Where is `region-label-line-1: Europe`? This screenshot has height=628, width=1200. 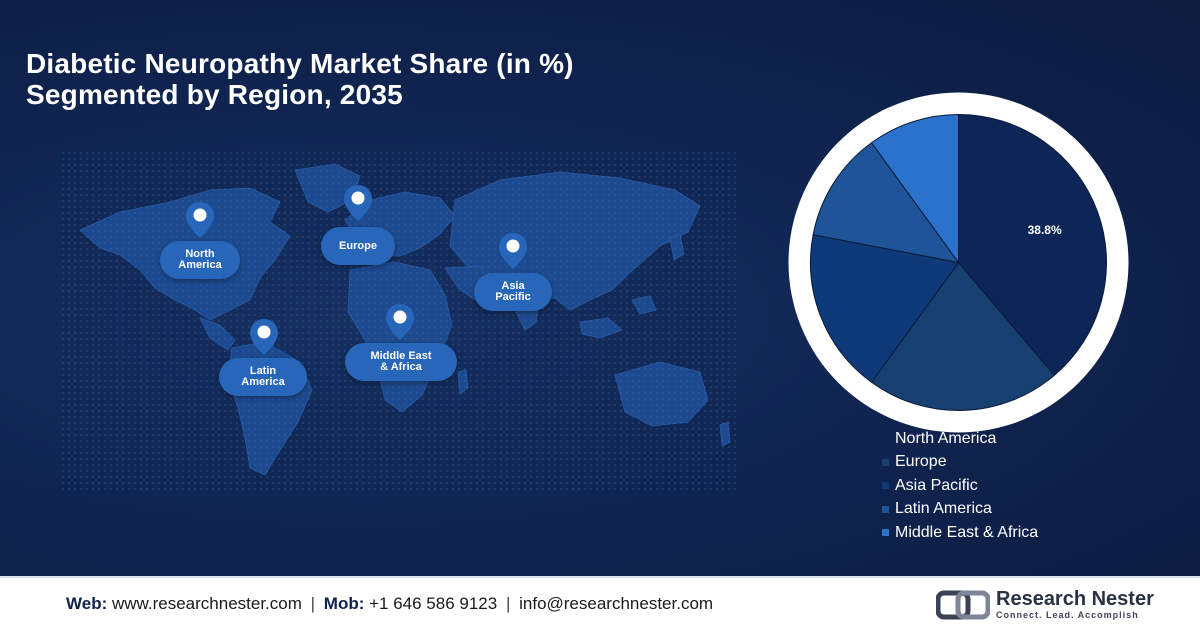
region-label-line-1: Europe is located at coordinates (358, 245).